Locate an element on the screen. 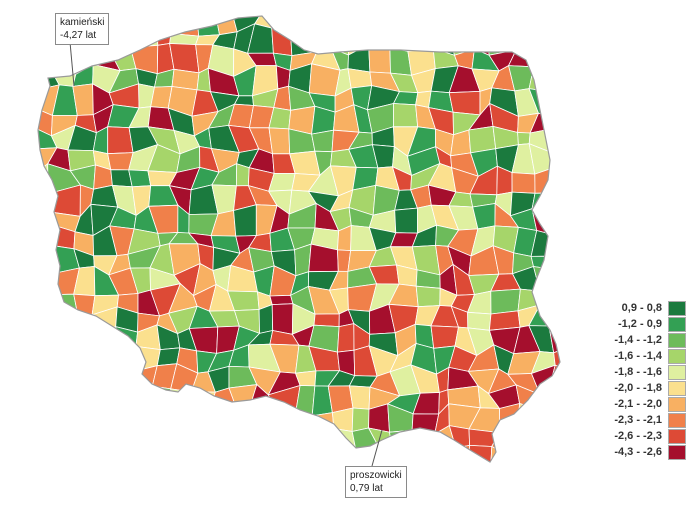  callout-proszowicki: proszowicki 0,79 lat is located at coordinates (376, 482).